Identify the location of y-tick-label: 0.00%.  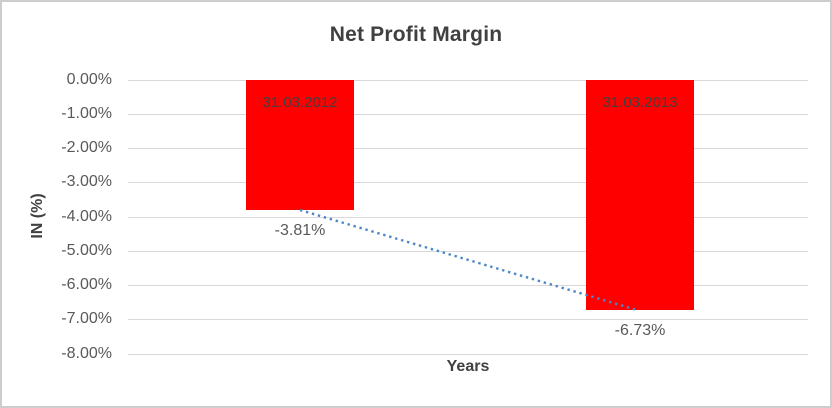
(89, 79).